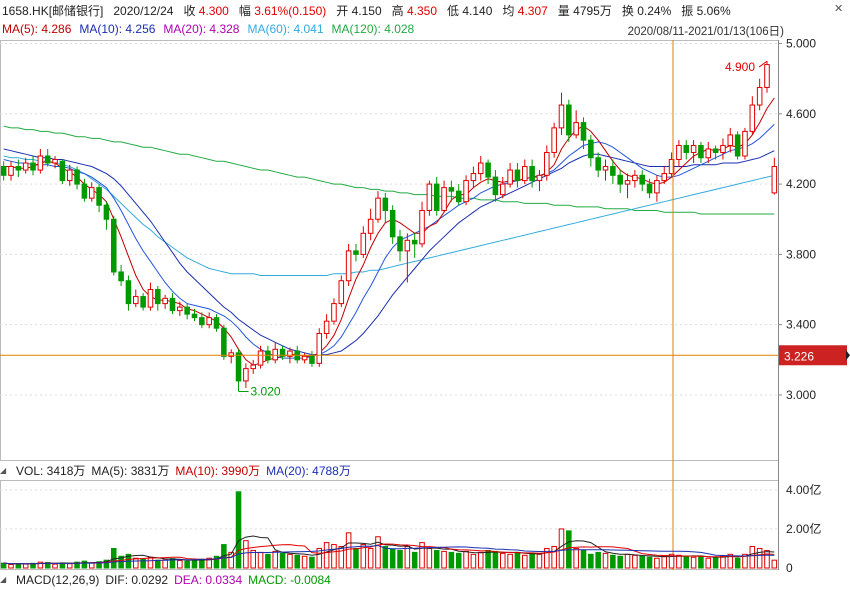 Image resolution: width=850 pixels, height=590 pixels. I want to click on low-value: 4.140, so click(477, 11).